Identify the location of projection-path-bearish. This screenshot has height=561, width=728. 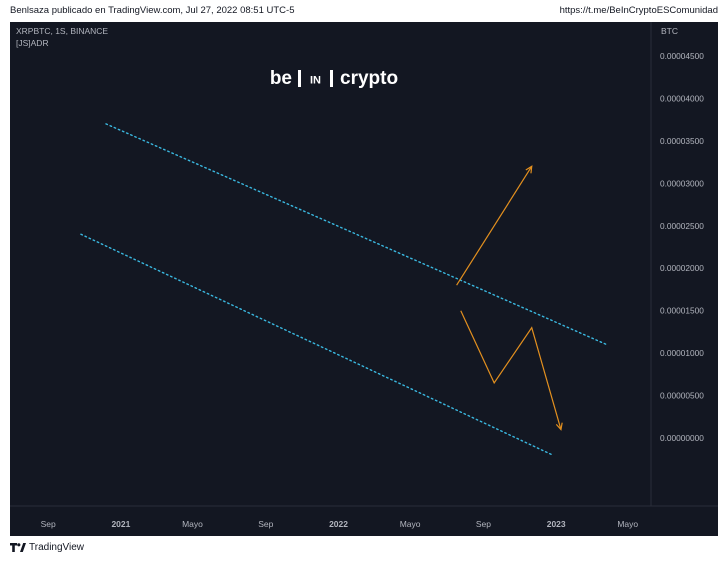
(511, 370).